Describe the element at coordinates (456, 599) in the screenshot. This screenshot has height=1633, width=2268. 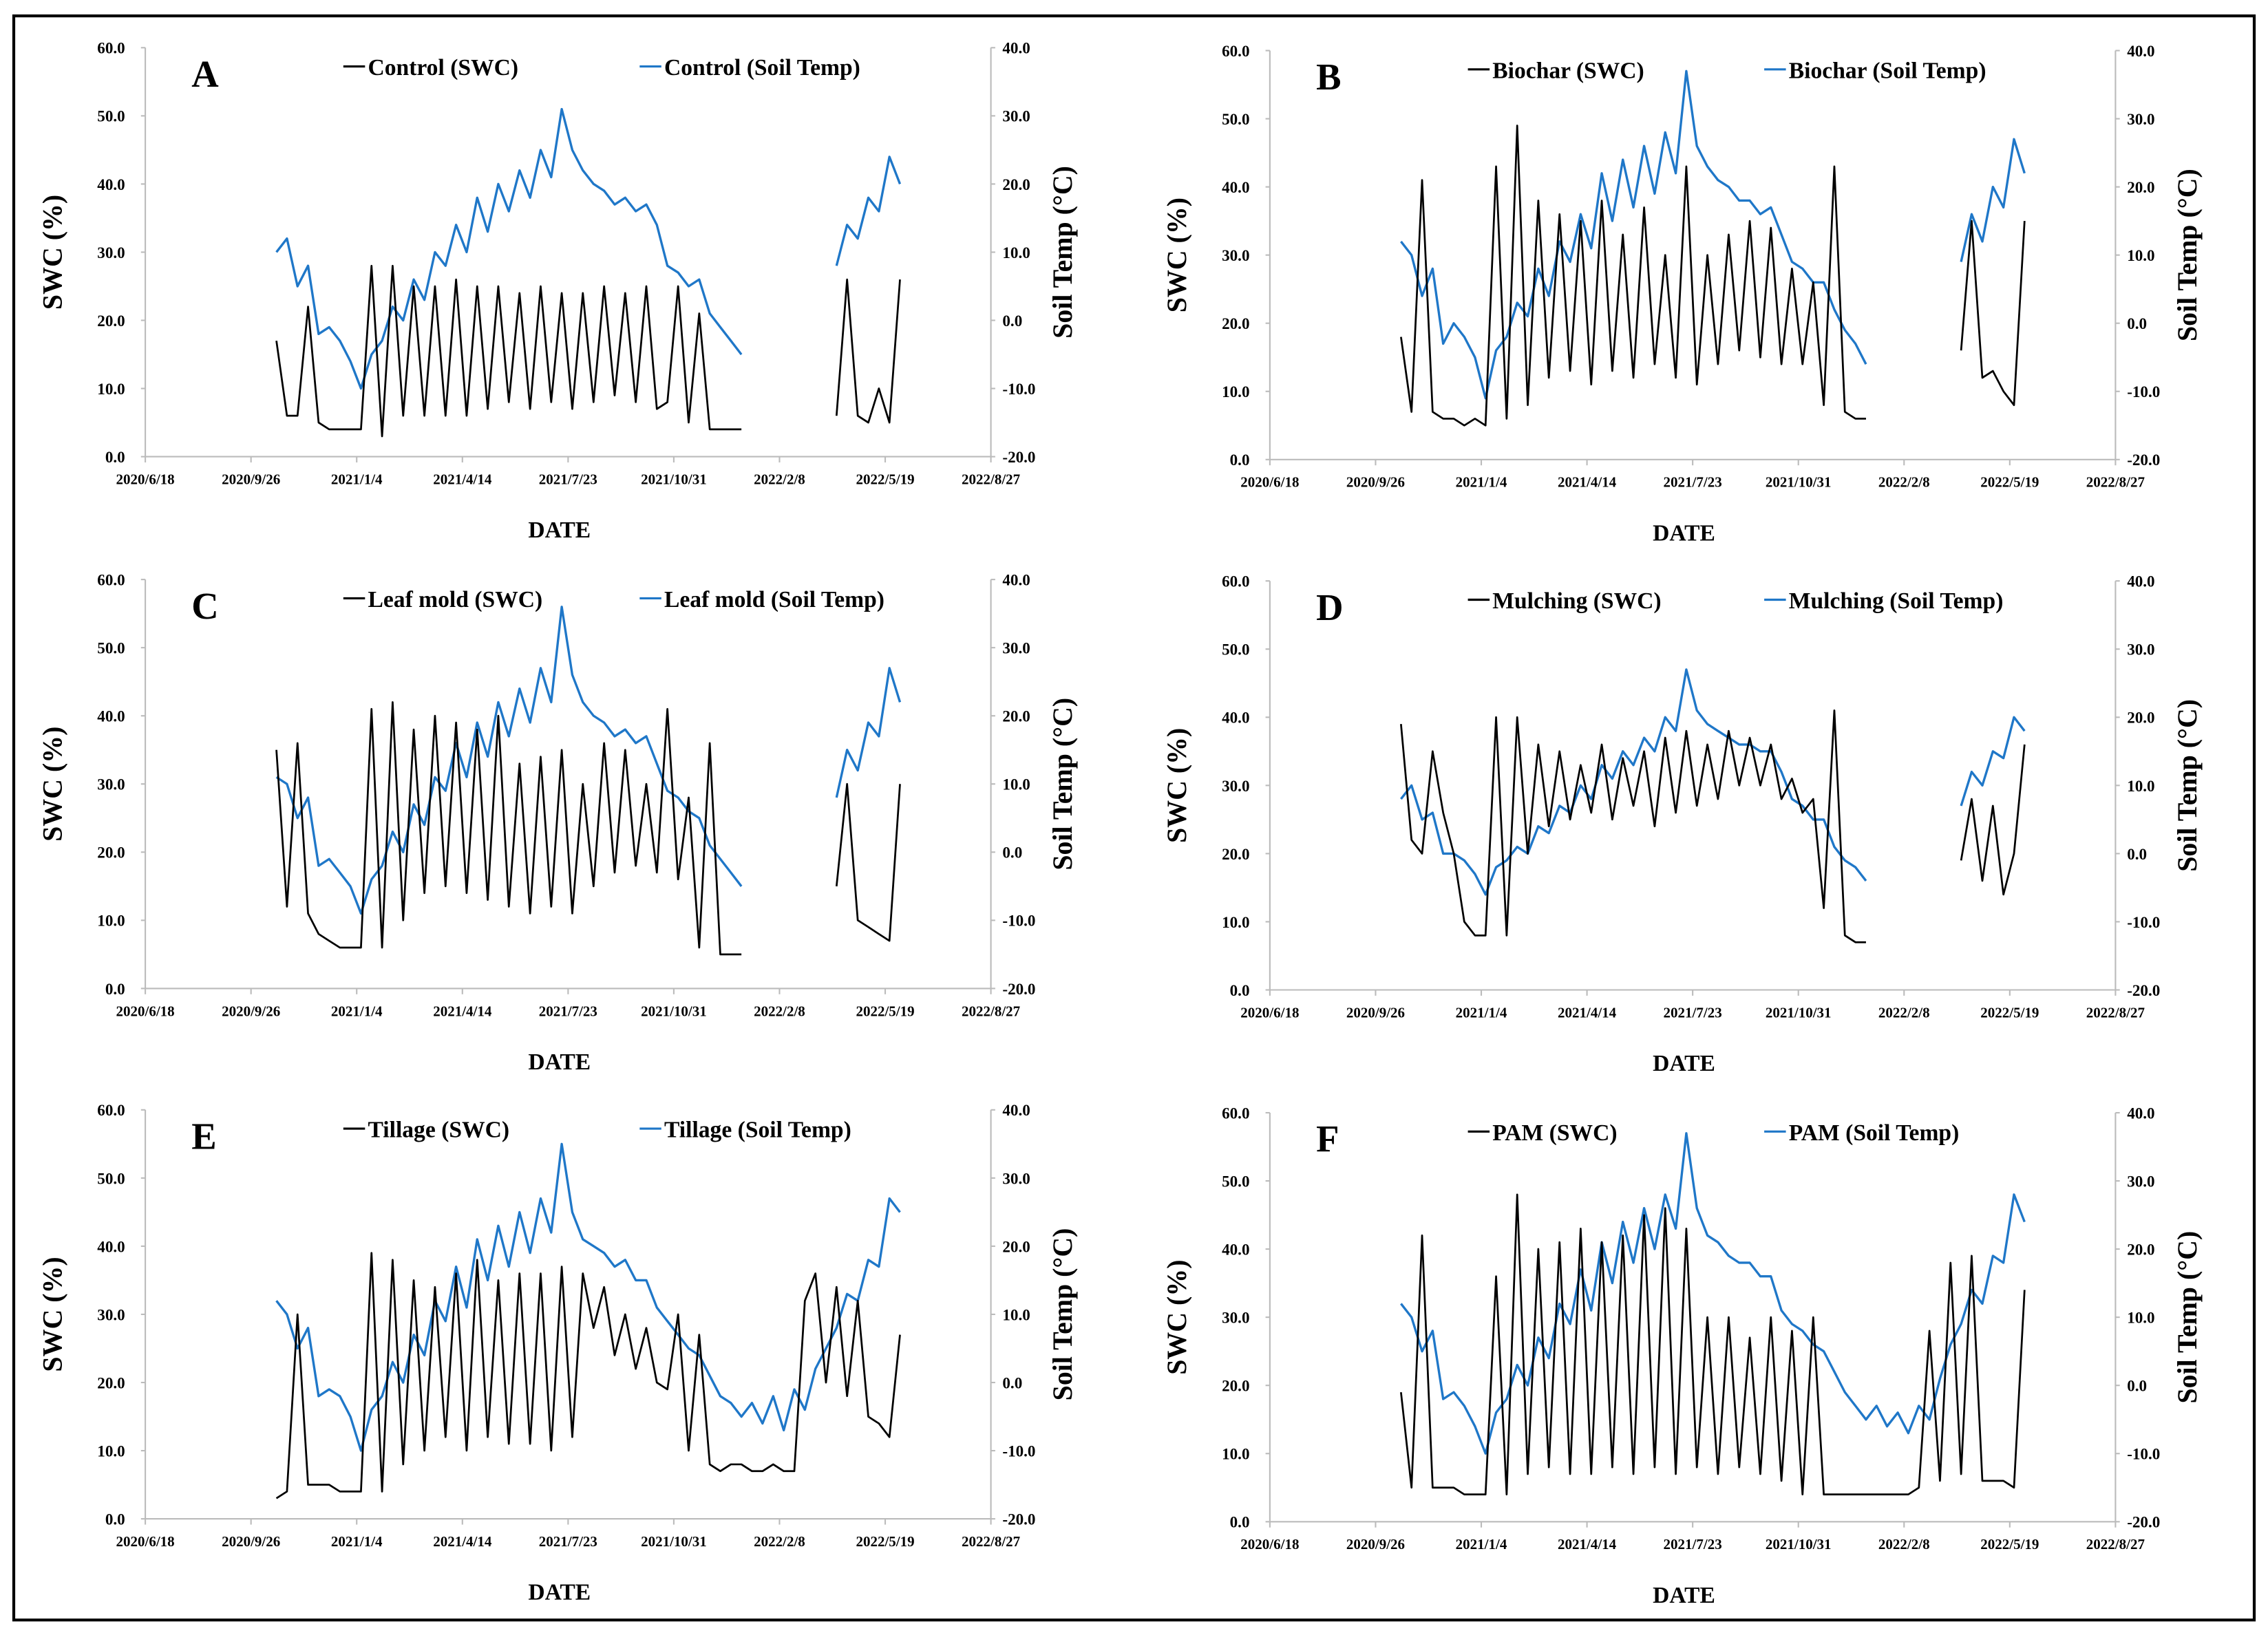
I see `legend-swc-label: Leaf mold (SWC)` at that location.